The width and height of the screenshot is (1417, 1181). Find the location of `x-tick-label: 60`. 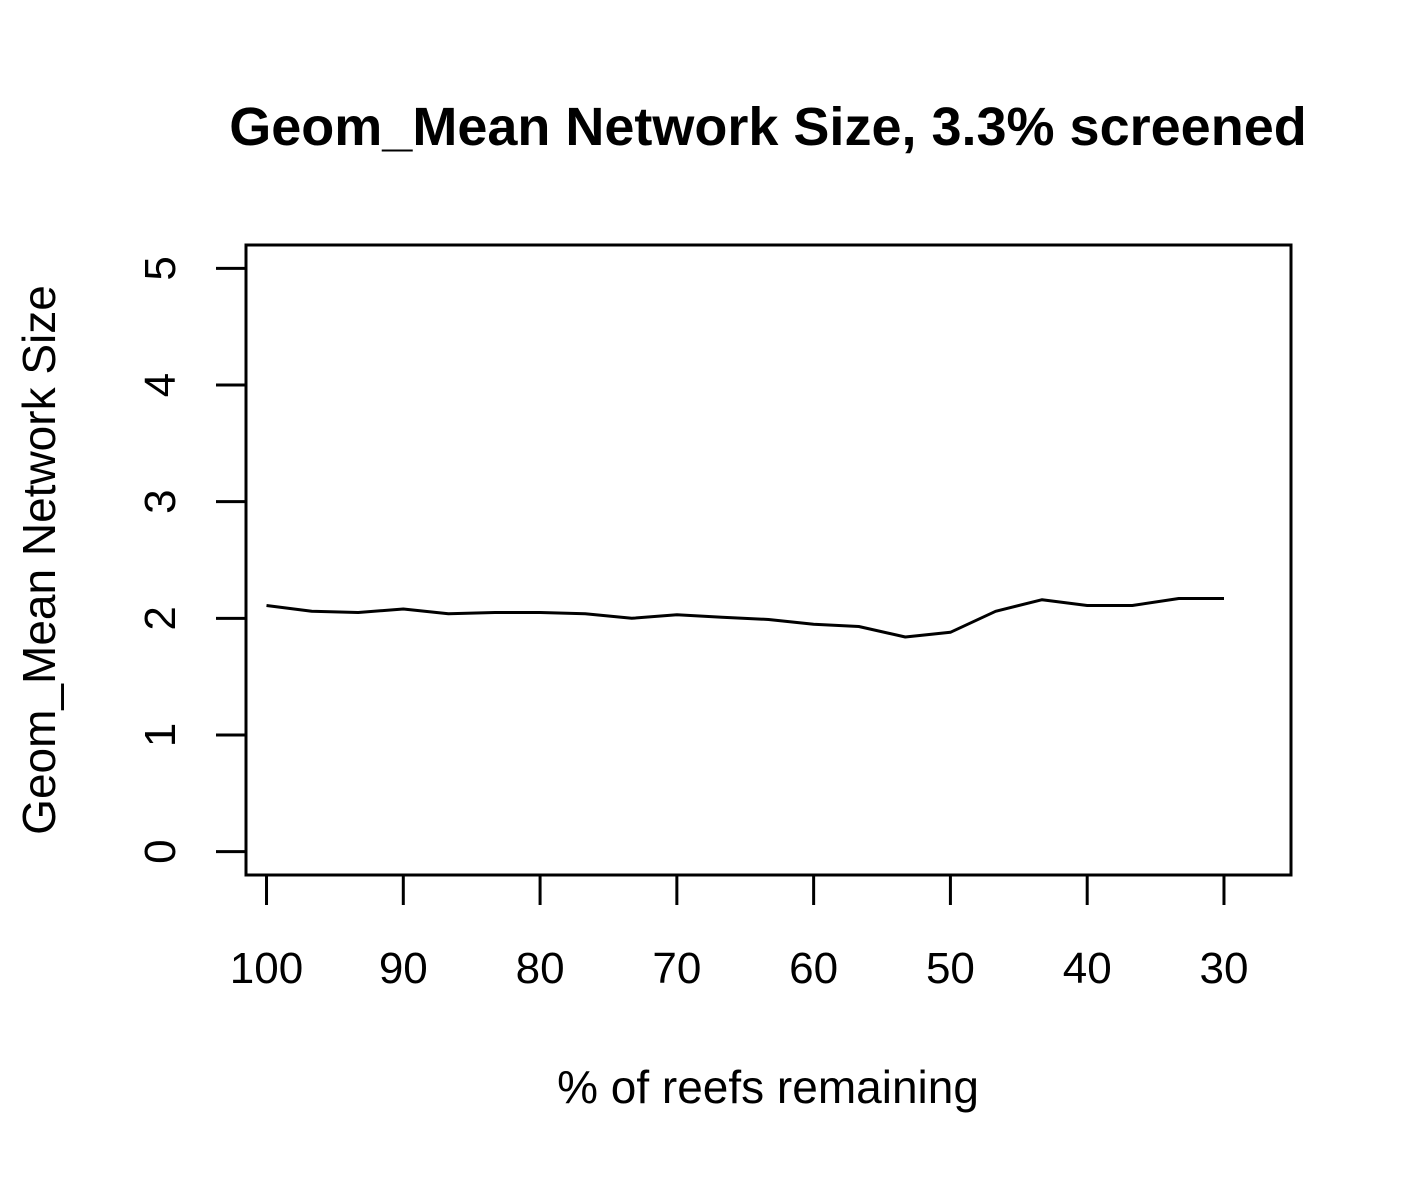

x-tick-label: 60 is located at coordinates (813, 968).